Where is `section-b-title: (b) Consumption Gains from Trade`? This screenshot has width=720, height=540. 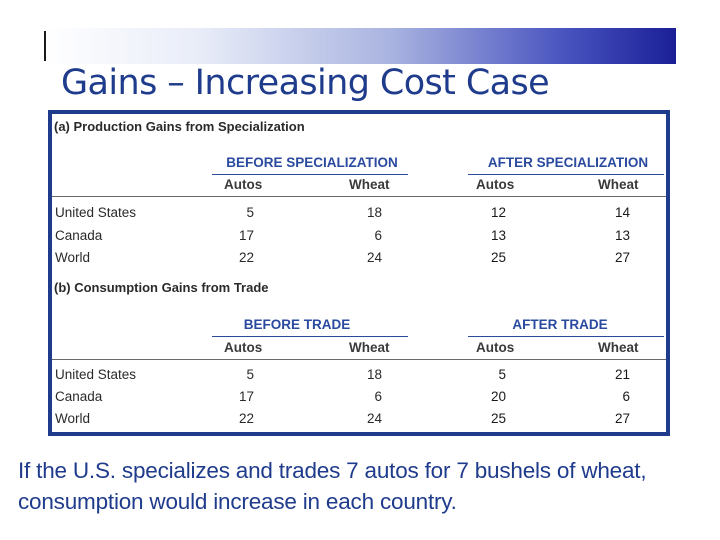
section-b-title: (b) Consumption Gains from Trade is located at coordinates (161, 287).